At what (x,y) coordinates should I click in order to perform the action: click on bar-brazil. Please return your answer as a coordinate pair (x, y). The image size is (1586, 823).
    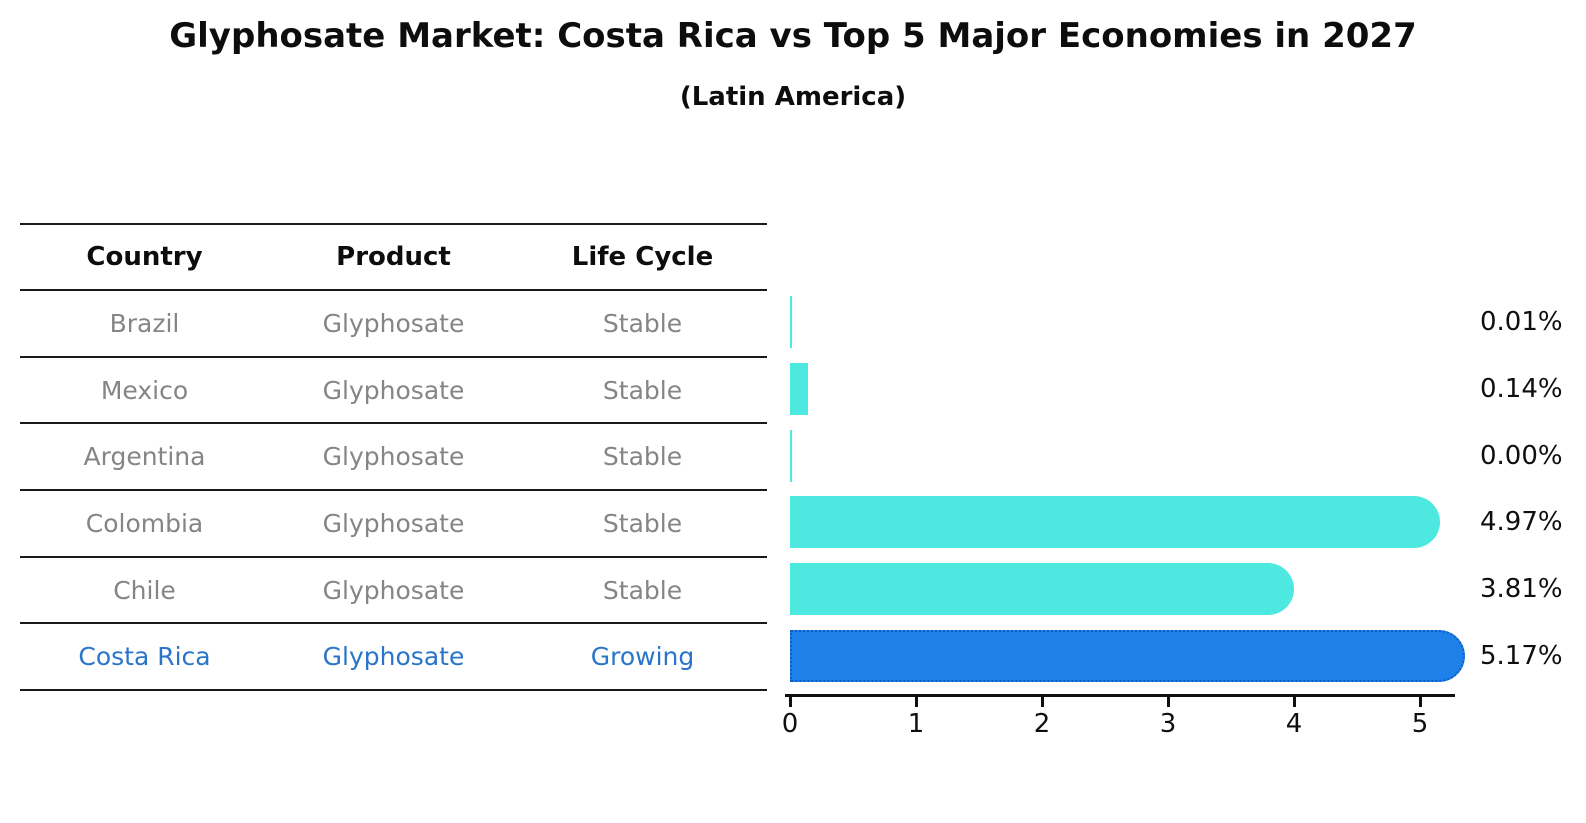
    Looking at the image, I should click on (791, 322).